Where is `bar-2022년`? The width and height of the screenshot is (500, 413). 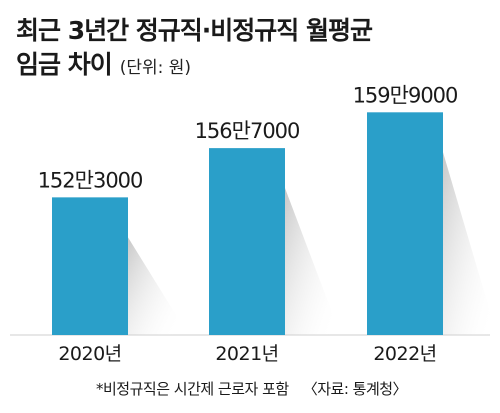
bar-2022년 is located at coordinates (405, 223).